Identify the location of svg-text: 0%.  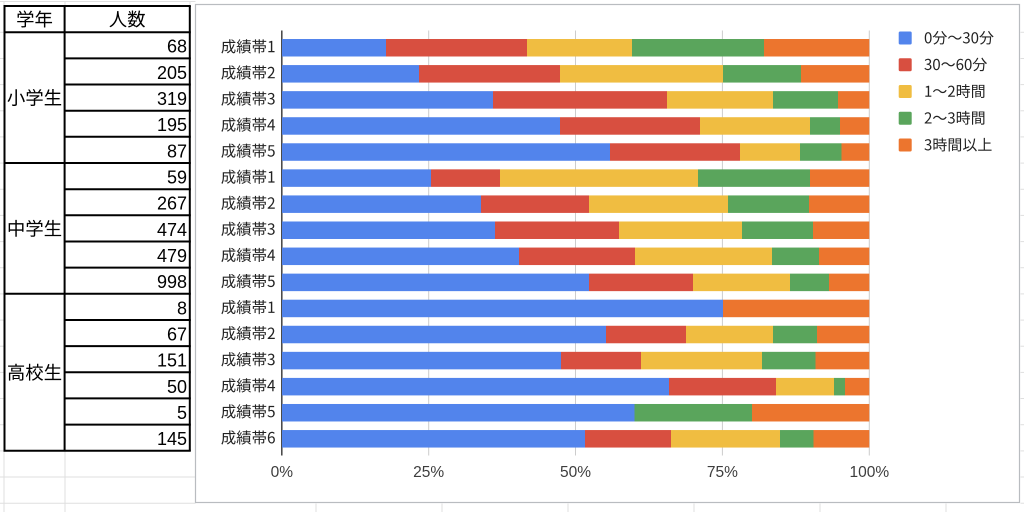
(282, 472).